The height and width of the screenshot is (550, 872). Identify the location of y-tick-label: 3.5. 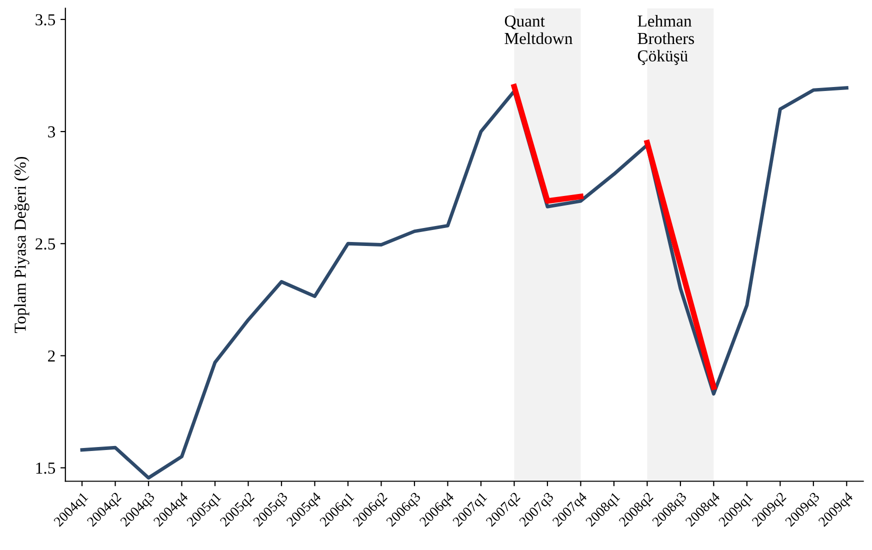
(46, 20).